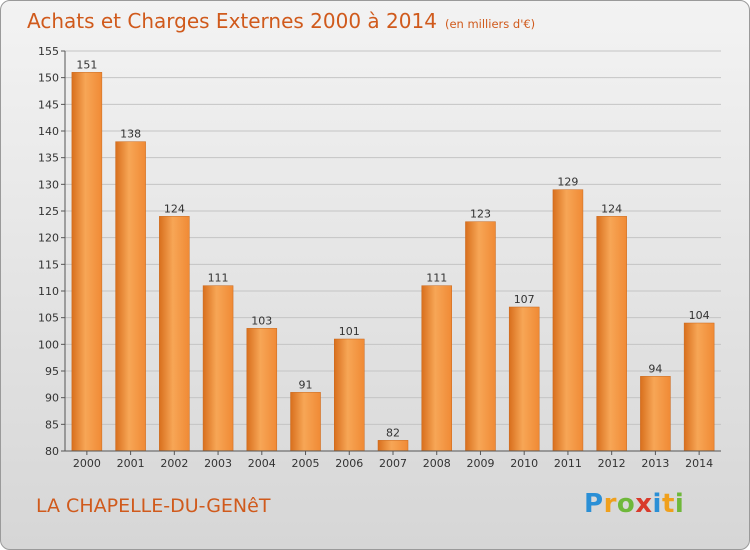 This screenshot has width=750, height=550. I want to click on logo-letter: x, so click(644, 504).